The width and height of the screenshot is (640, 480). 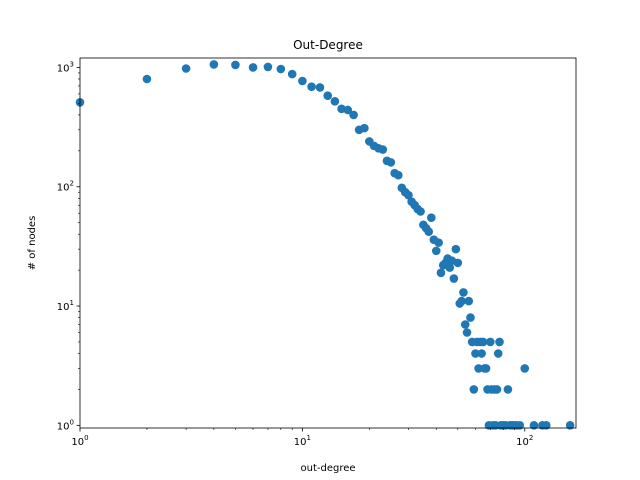 I want to click on x-ticks: 10⁰ 10¹ 10², so click(x=302, y=438).